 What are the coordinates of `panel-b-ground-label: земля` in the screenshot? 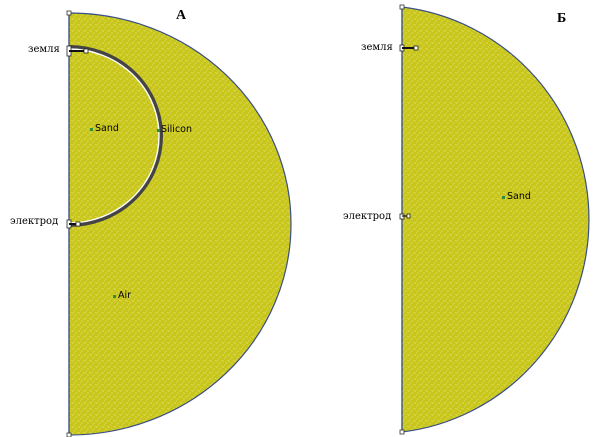 It's located at (377, 47).